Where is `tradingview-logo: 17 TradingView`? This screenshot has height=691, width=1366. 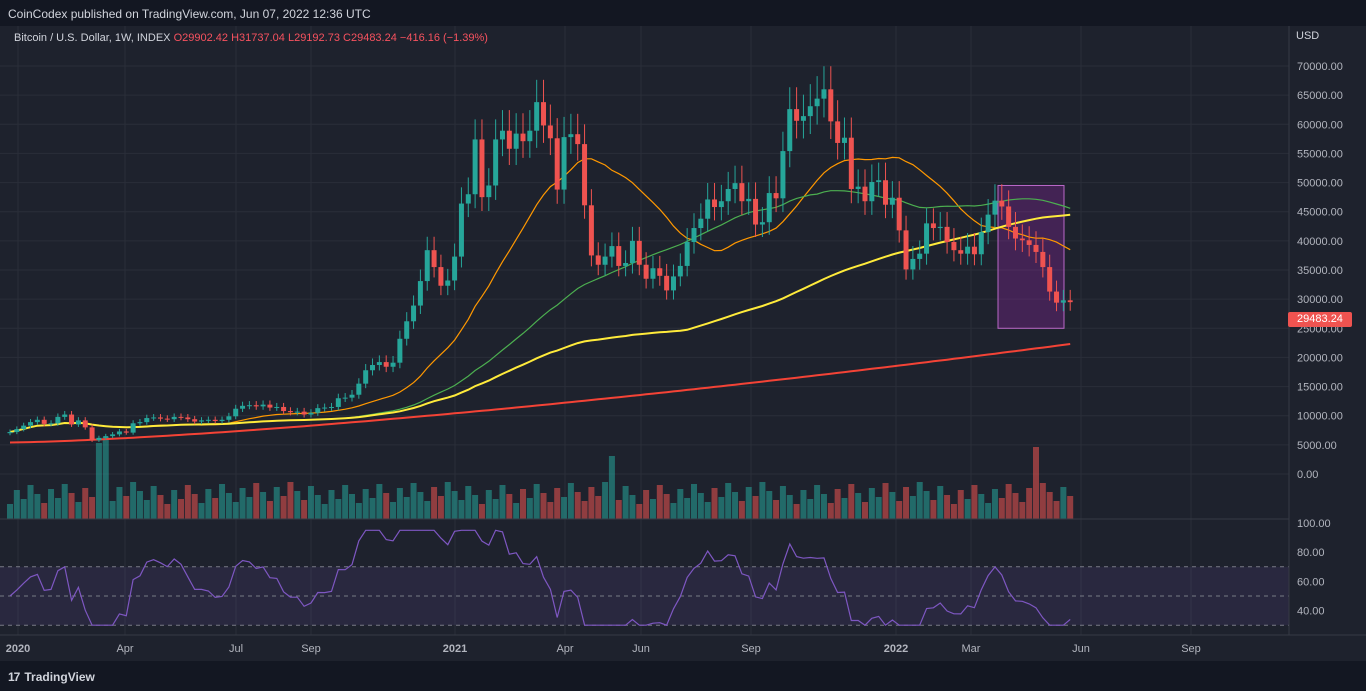
tradingview-logo: 17 TradingView is located at coordinates (51, 677).